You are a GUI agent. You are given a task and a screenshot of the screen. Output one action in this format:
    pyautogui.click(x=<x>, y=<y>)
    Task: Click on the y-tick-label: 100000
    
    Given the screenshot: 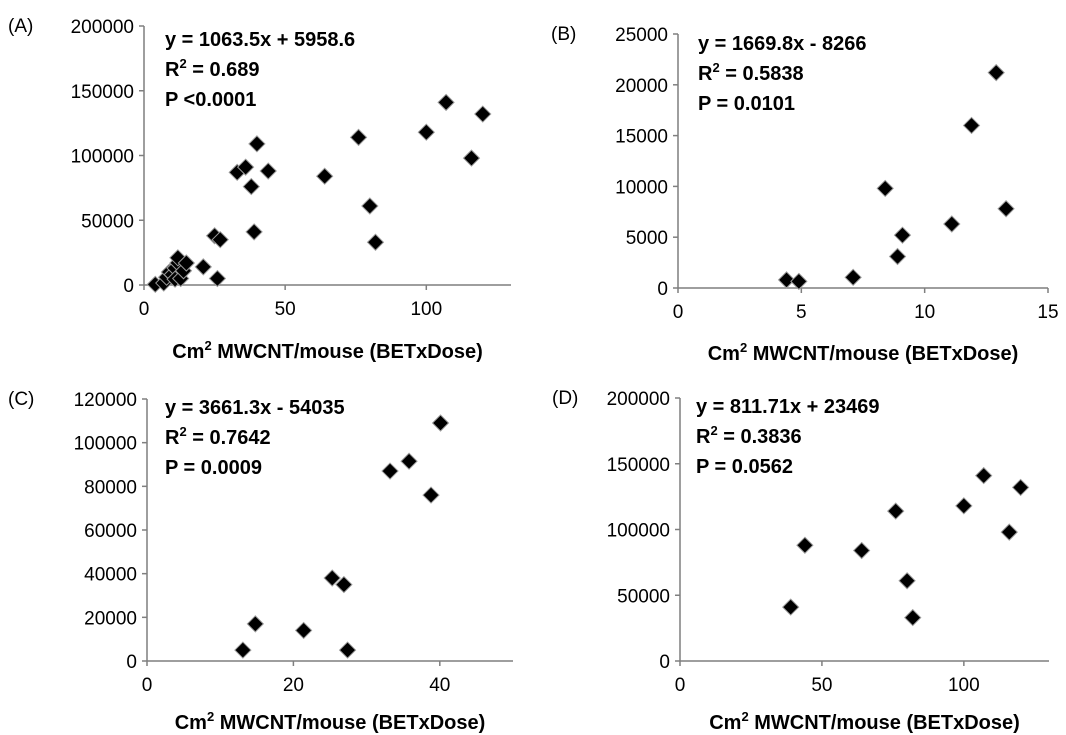 What is the action you would take?
    pyautogui.click(x=638, y=531)
    